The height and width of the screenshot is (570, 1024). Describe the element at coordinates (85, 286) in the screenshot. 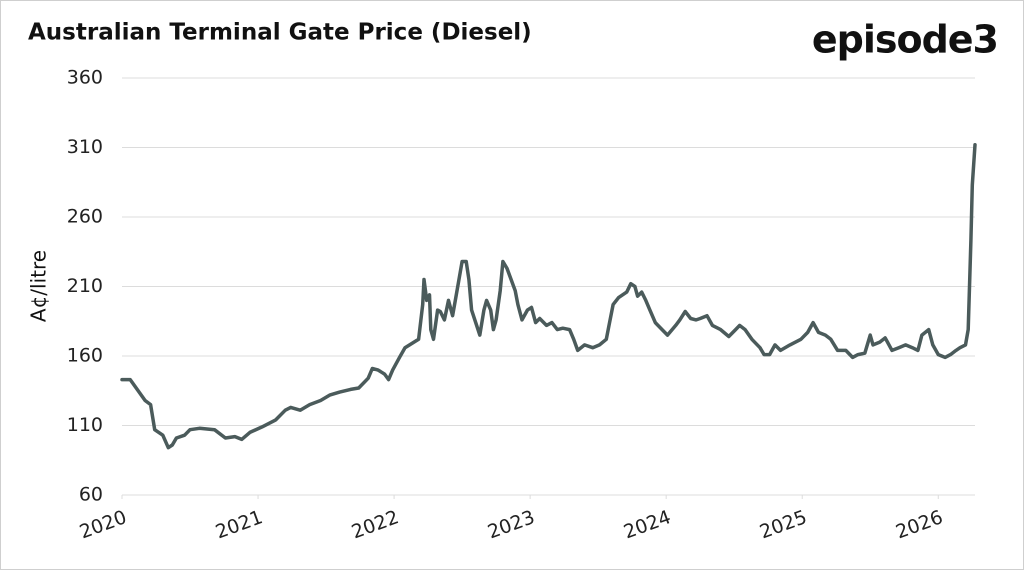

I see `y-tick-label: 210` at that location.